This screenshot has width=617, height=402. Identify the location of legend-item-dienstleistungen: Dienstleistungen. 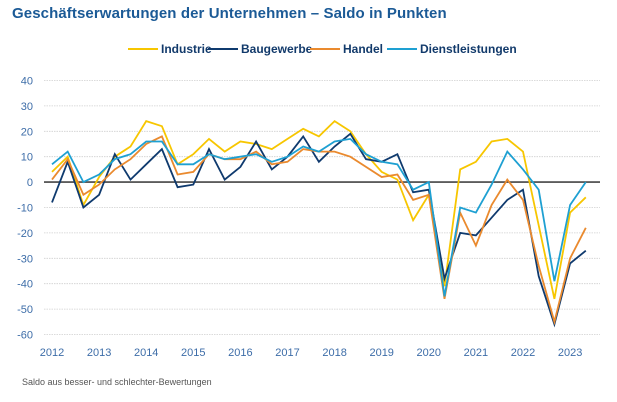
(452, 49).